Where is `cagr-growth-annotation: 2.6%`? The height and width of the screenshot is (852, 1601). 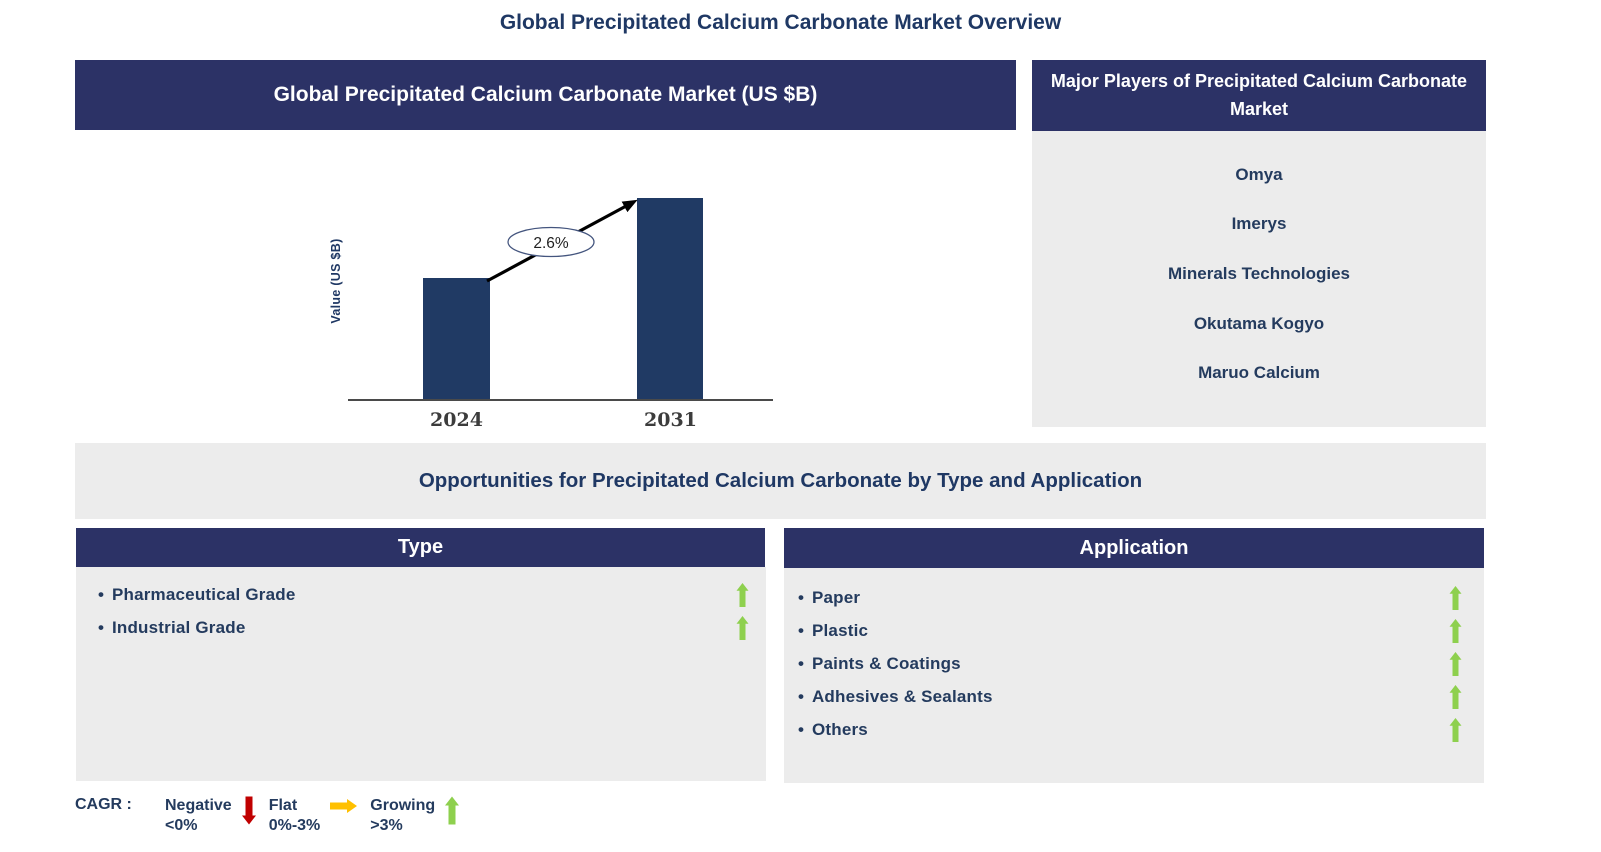
cagr-growth-annotation: 2.6% is located at coordinates (562, 241).